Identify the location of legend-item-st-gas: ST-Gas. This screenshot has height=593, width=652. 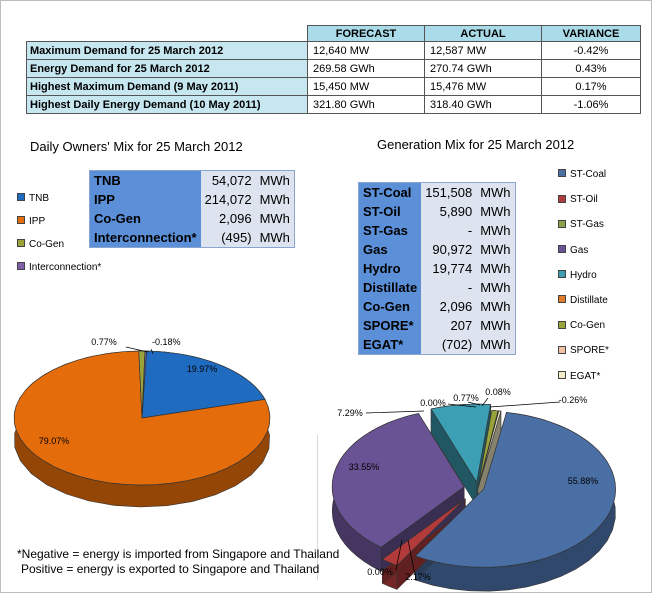
(581, 224).